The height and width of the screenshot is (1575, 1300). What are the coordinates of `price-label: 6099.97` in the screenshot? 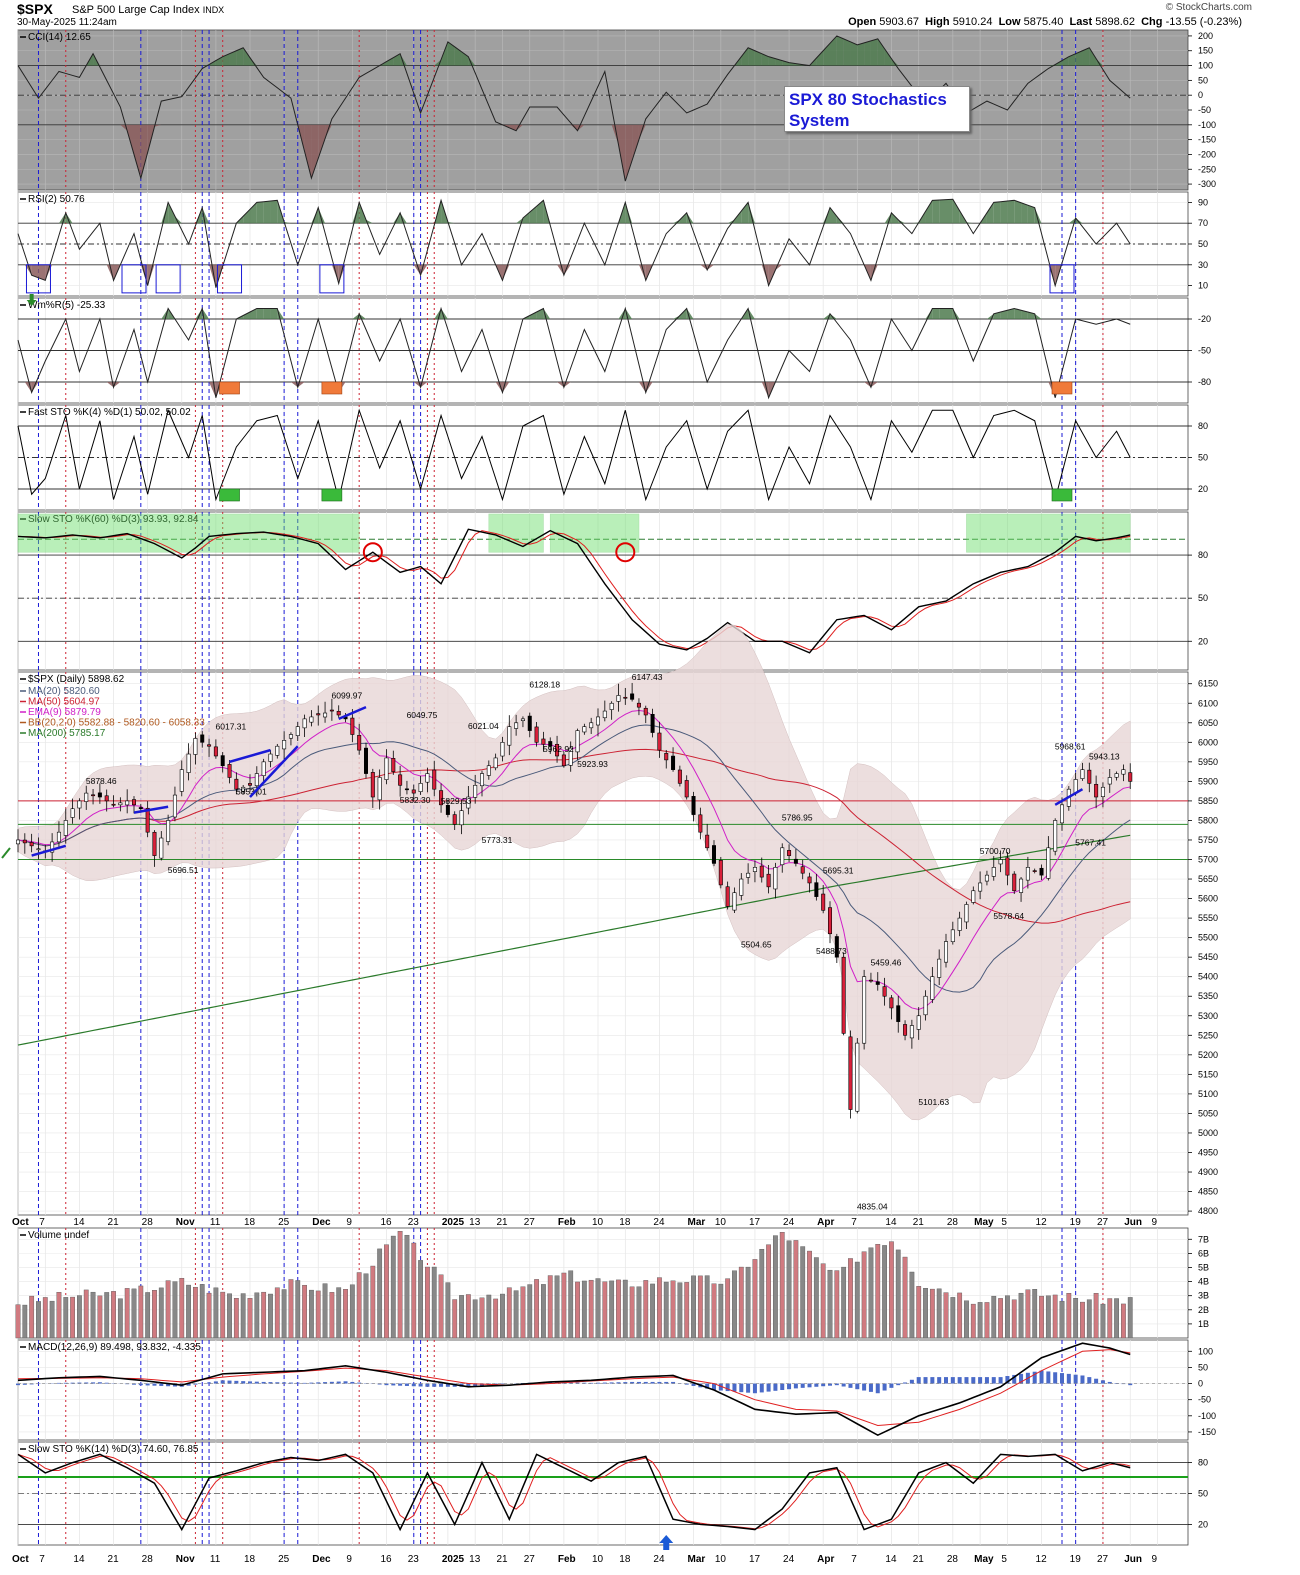 It's located at (347, 695).